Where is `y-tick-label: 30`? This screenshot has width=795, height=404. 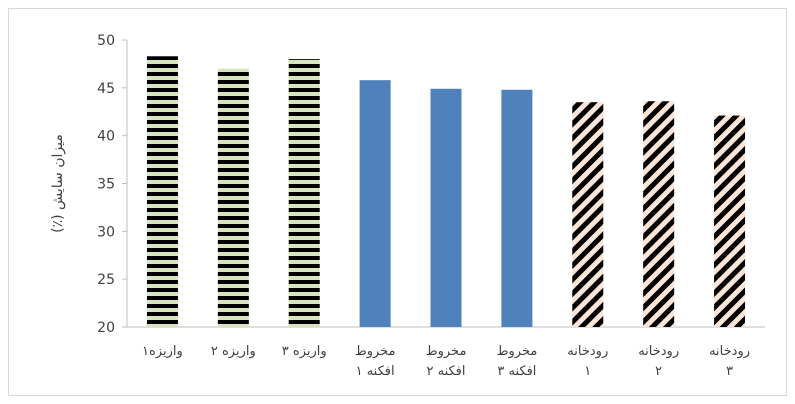
y-tick-label: 30 is located at coordinates (106, 232).